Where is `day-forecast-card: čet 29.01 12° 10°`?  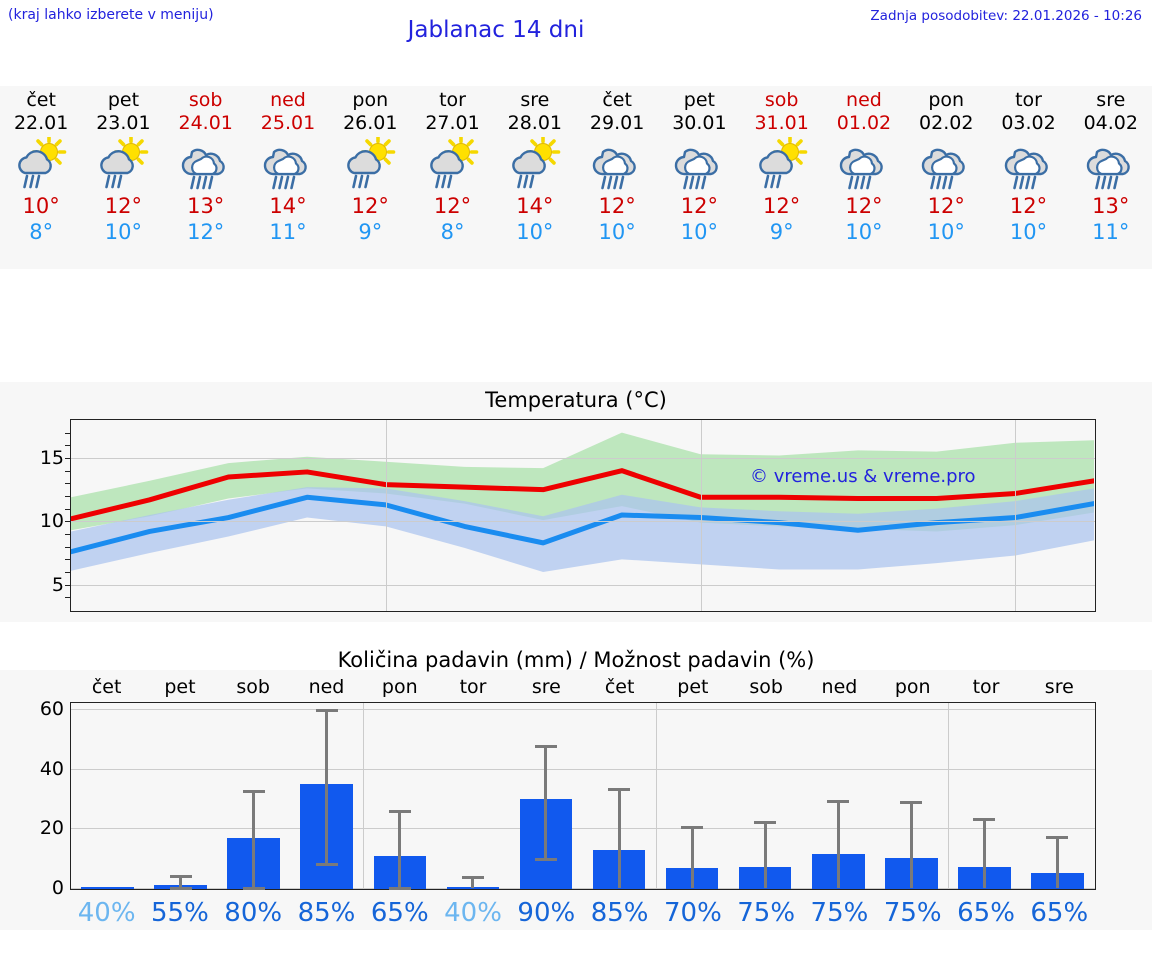
day-forecast-card: čet 29.01 12° 10° is located at coordinates (617, 177).